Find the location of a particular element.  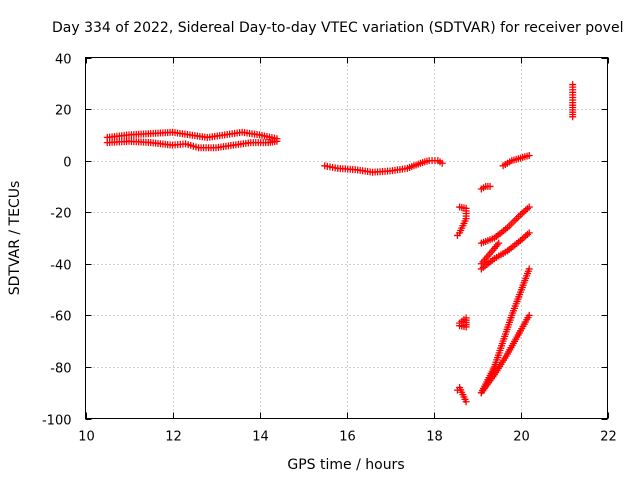

series-track-b is located at coordinates (505, 251).